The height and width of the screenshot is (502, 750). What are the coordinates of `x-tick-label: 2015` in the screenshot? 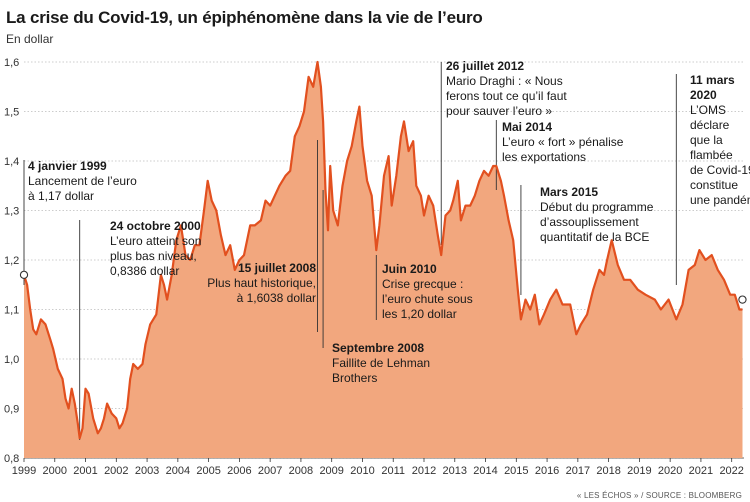 It's located at (516, 471).